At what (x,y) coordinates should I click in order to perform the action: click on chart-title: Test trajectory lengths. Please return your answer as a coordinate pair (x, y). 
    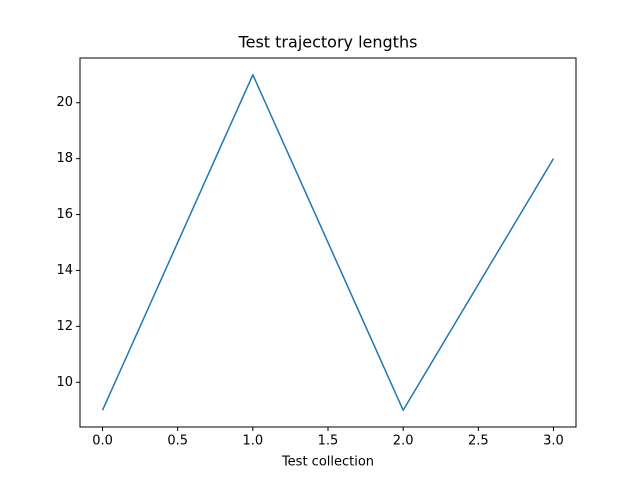
    Looking at the image, I should click on (328, 42).